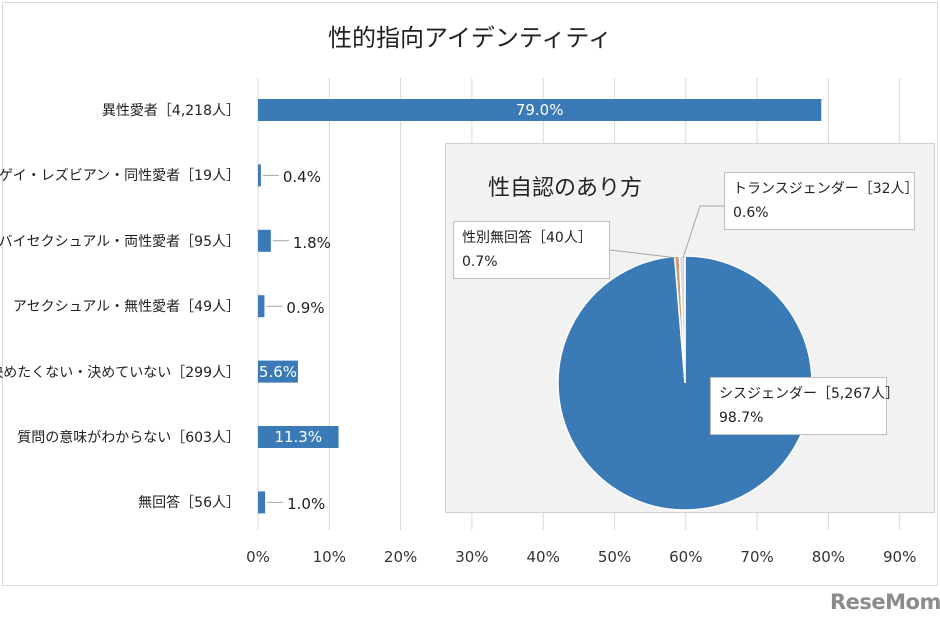 Image resolution: width=940 pixels, height=625 pixels. I want to click on category-label: 異性愛者［4,218人］, so click(170, 111).